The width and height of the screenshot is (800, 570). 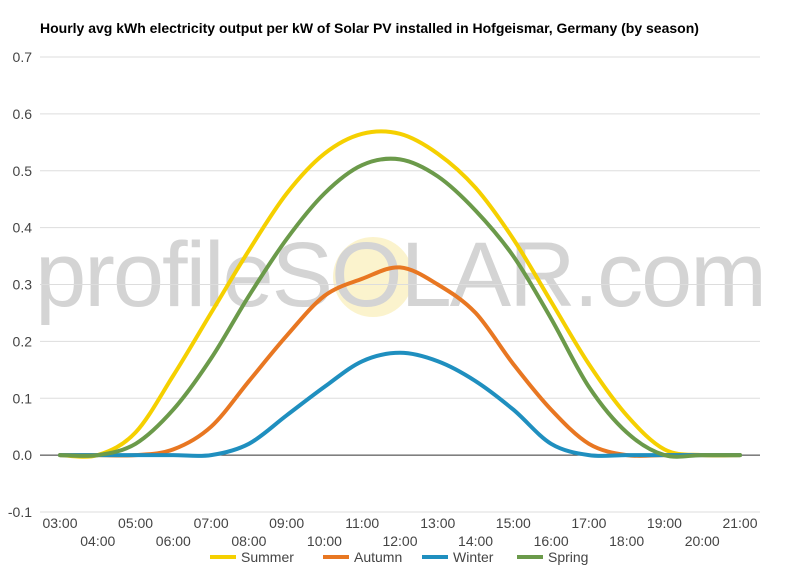 I want to click on x-tick-label: 07:00, so click(x=211, y=523).